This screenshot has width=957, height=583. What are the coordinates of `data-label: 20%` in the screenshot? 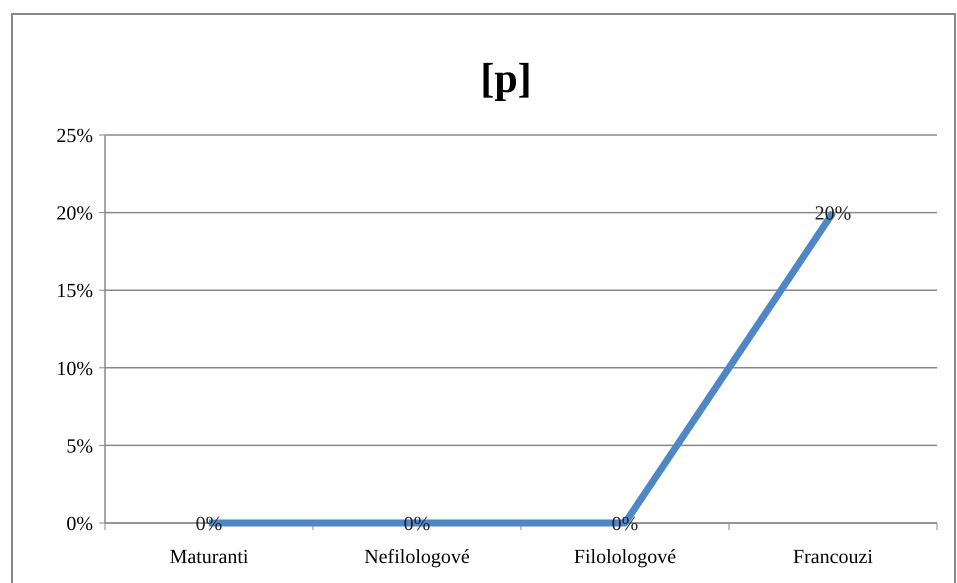 It's located at (833, 213).